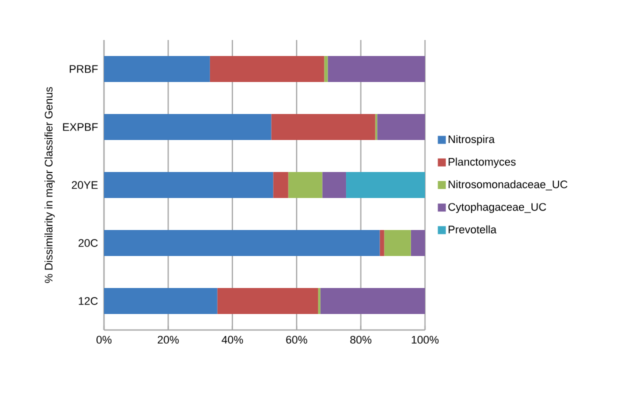 The width and height of the screenshot is (627, 406). I want to click on y-tick-label: PRBF, so click(84, 69).